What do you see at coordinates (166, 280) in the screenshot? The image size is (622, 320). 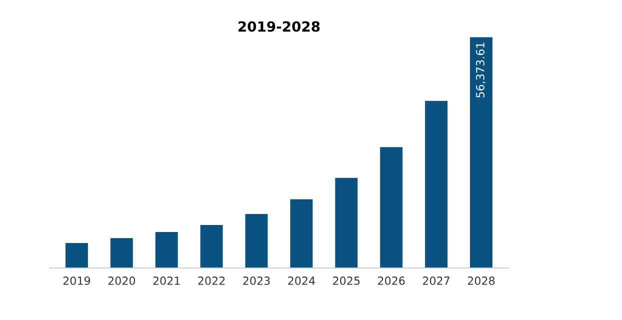 I see `x-tick-label: 2021` at bounding box center [166, 280].